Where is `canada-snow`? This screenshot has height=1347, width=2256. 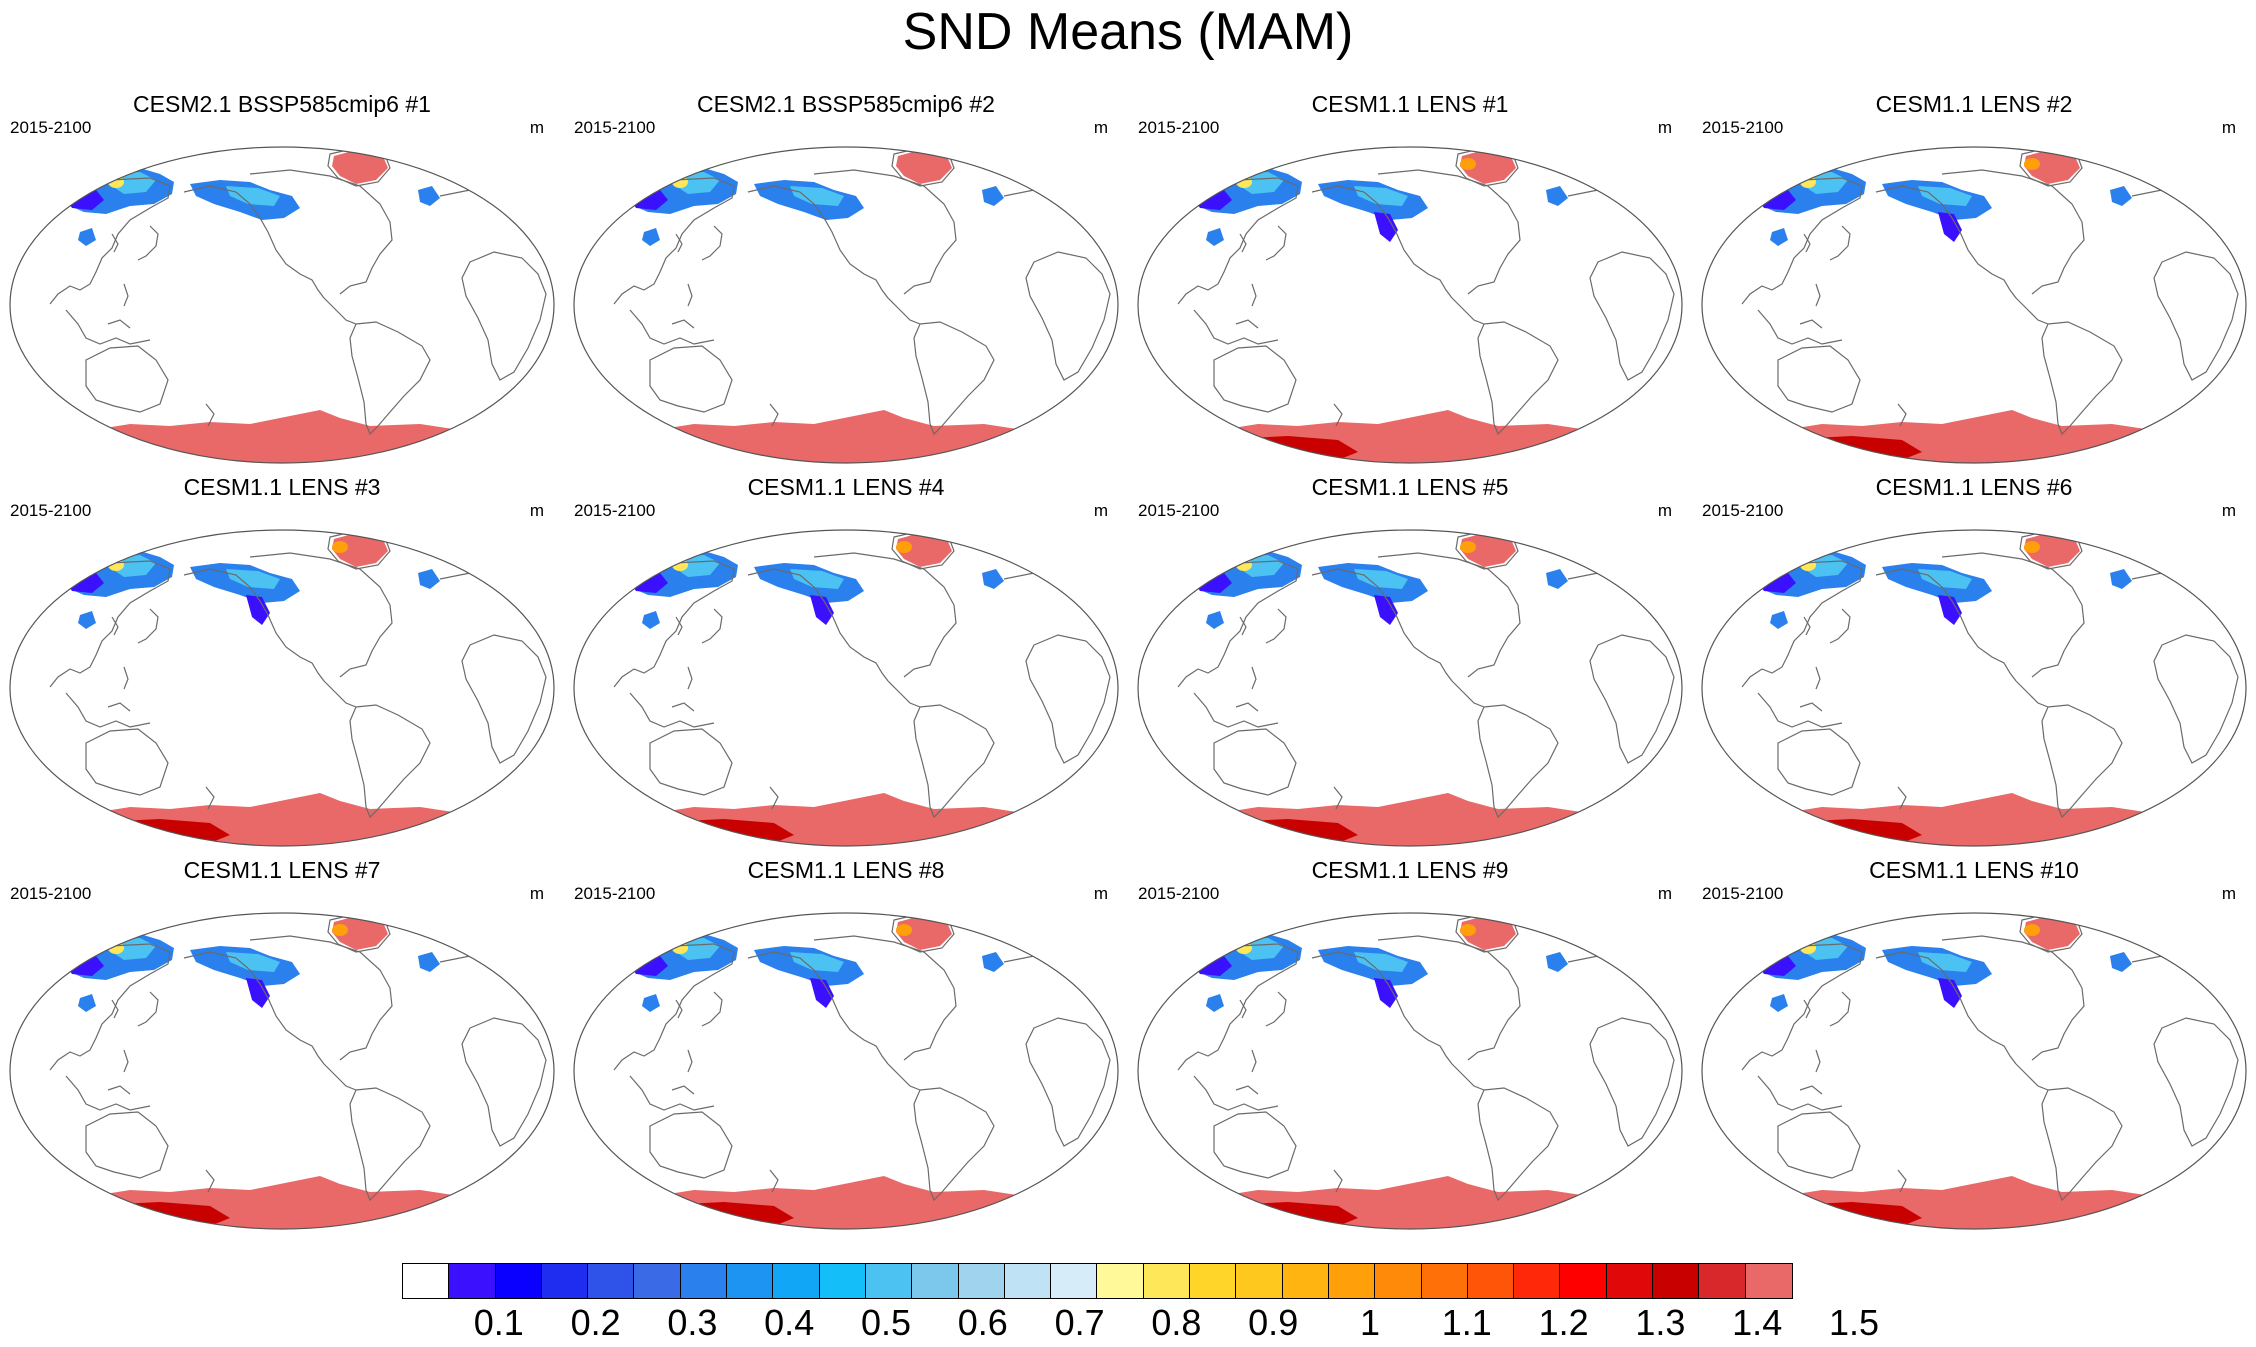
canada-snow is located at coordinates (817, 962).